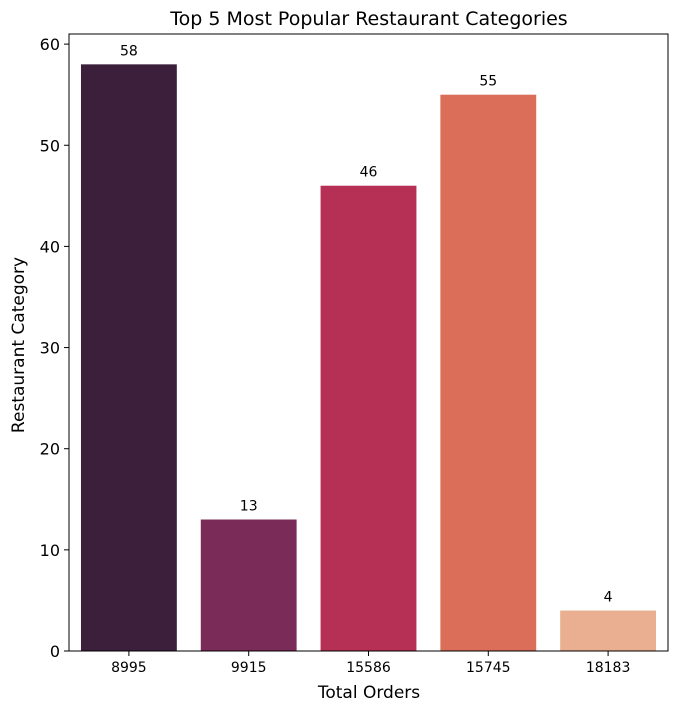 The height and width of the screenshot is (712, 679). I want to click on y-tick-label: 0, so click(55, 651).